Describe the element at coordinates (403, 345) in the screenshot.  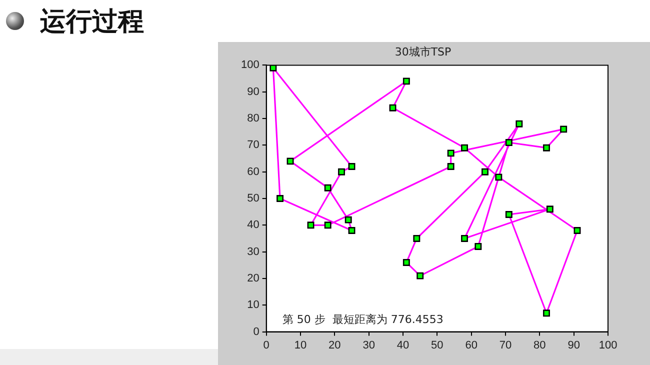
I see `x-tick-label: 40` at that location.